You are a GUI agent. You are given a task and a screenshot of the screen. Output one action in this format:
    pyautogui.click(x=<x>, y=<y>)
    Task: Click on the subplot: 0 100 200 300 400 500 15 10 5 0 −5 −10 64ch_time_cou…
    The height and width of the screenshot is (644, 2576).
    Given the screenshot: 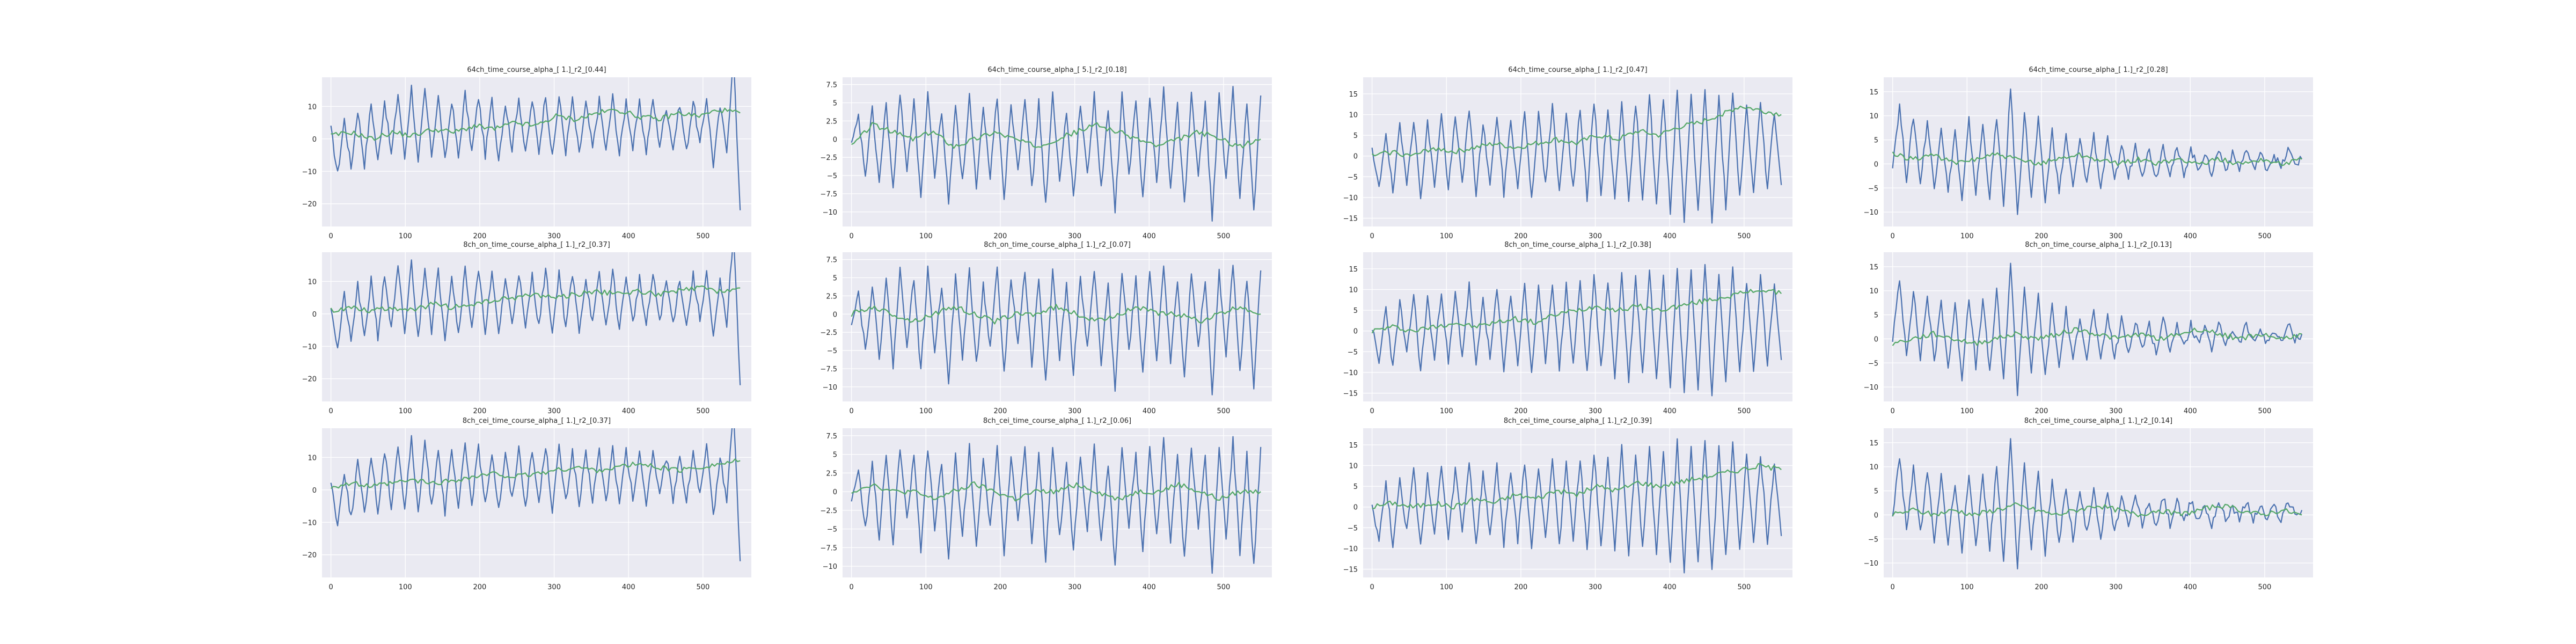 What is the action you would take?
    pyautogui.click(x=2088, y=153)
    